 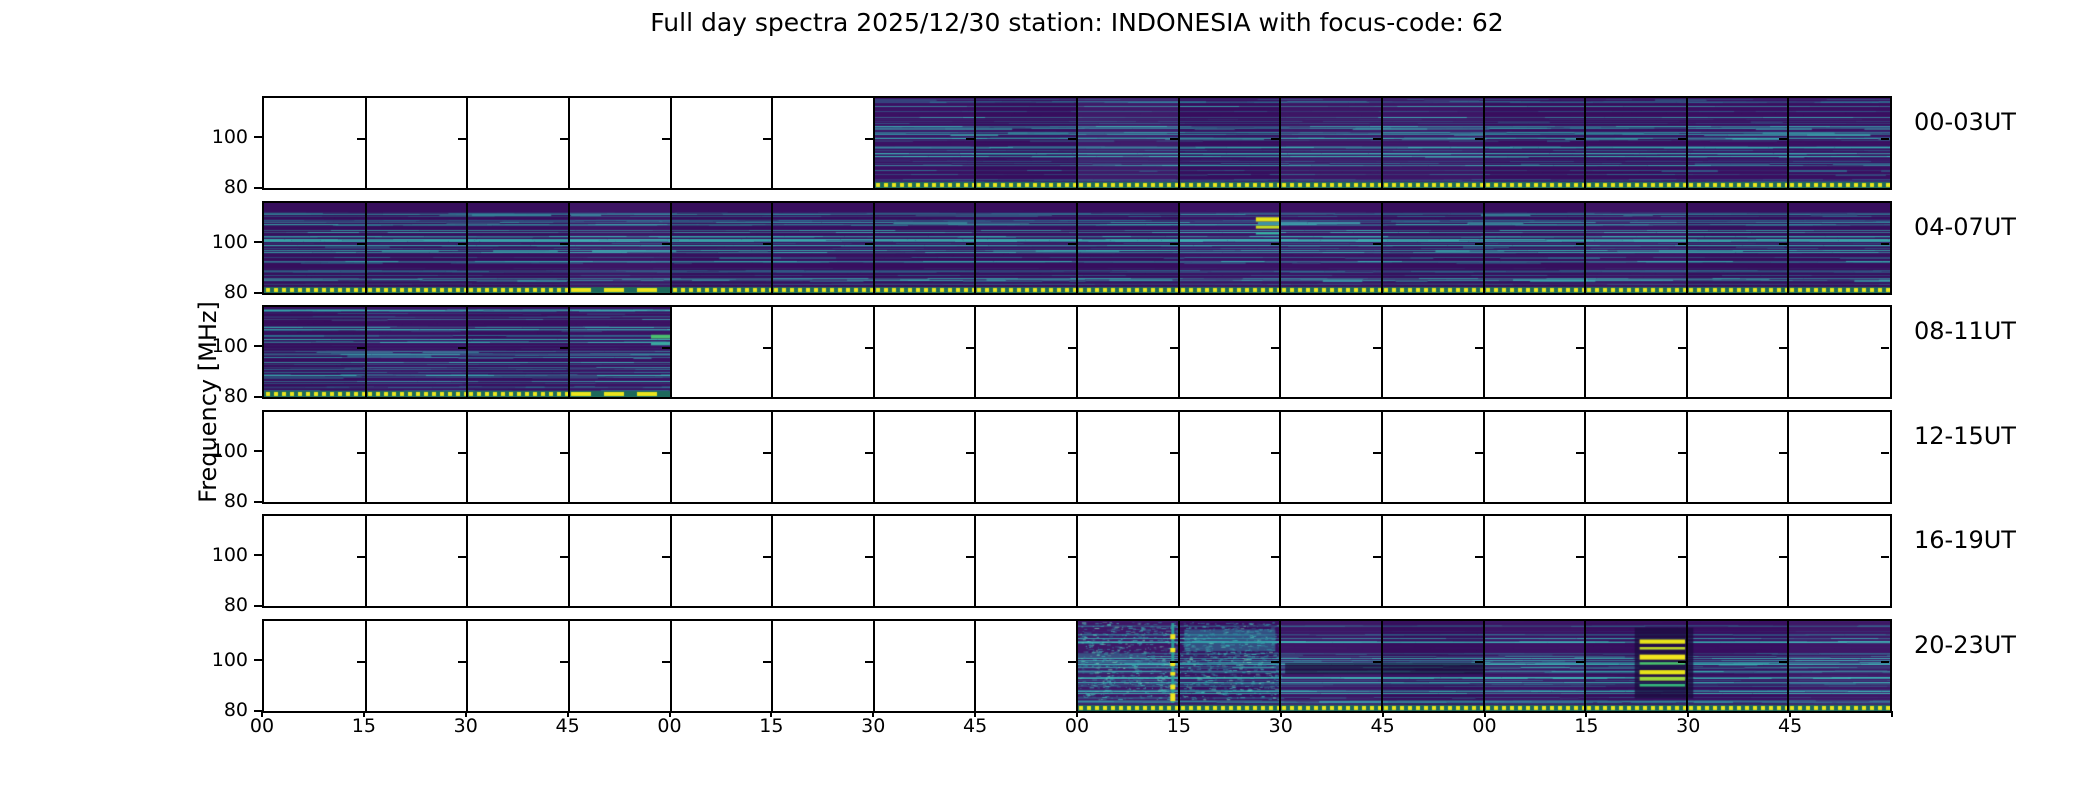 I want to click on row-label-08-11ut: 08-11UT, so click(x=1965, y=331).